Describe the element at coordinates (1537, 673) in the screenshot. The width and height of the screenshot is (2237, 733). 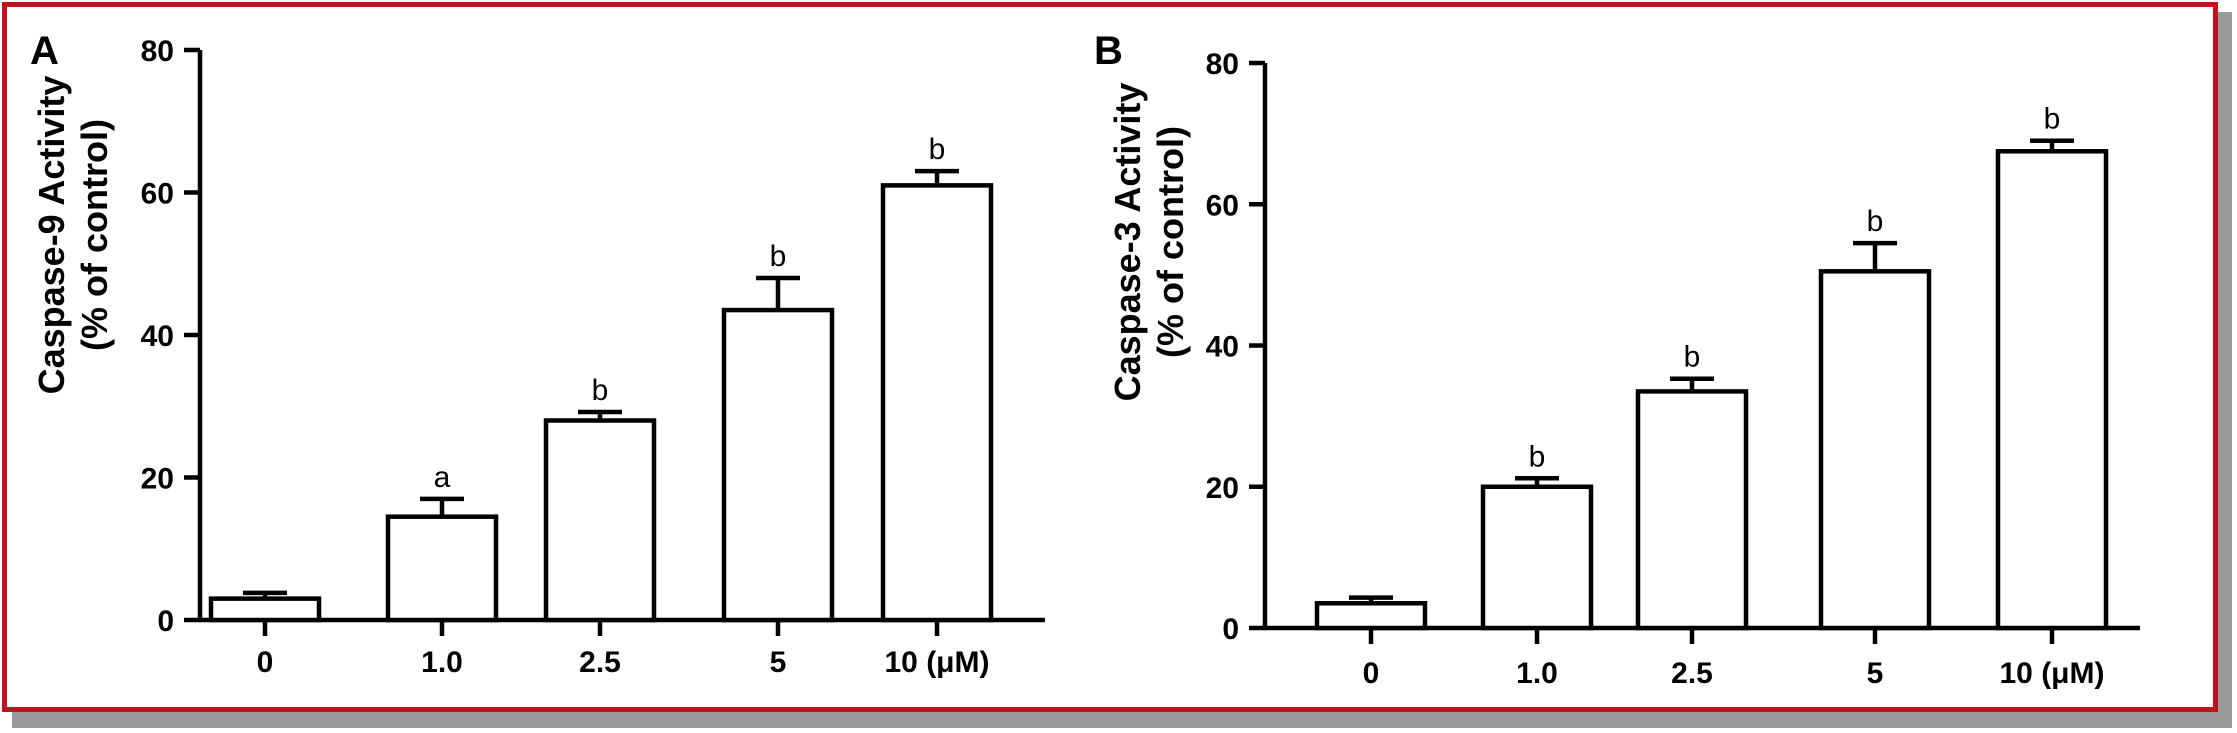
I see `x-tick-label-b: 1.0` at that location.